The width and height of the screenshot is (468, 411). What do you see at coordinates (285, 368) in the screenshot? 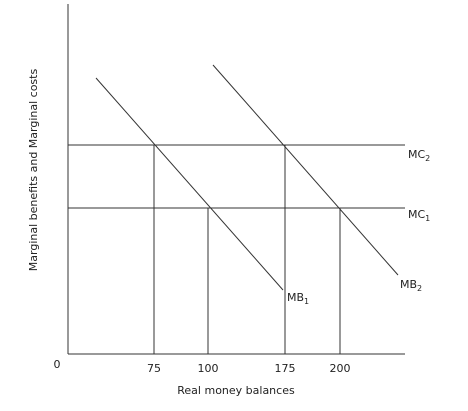
I see `x-tick-label: 175` at bounding box center [285, 368].